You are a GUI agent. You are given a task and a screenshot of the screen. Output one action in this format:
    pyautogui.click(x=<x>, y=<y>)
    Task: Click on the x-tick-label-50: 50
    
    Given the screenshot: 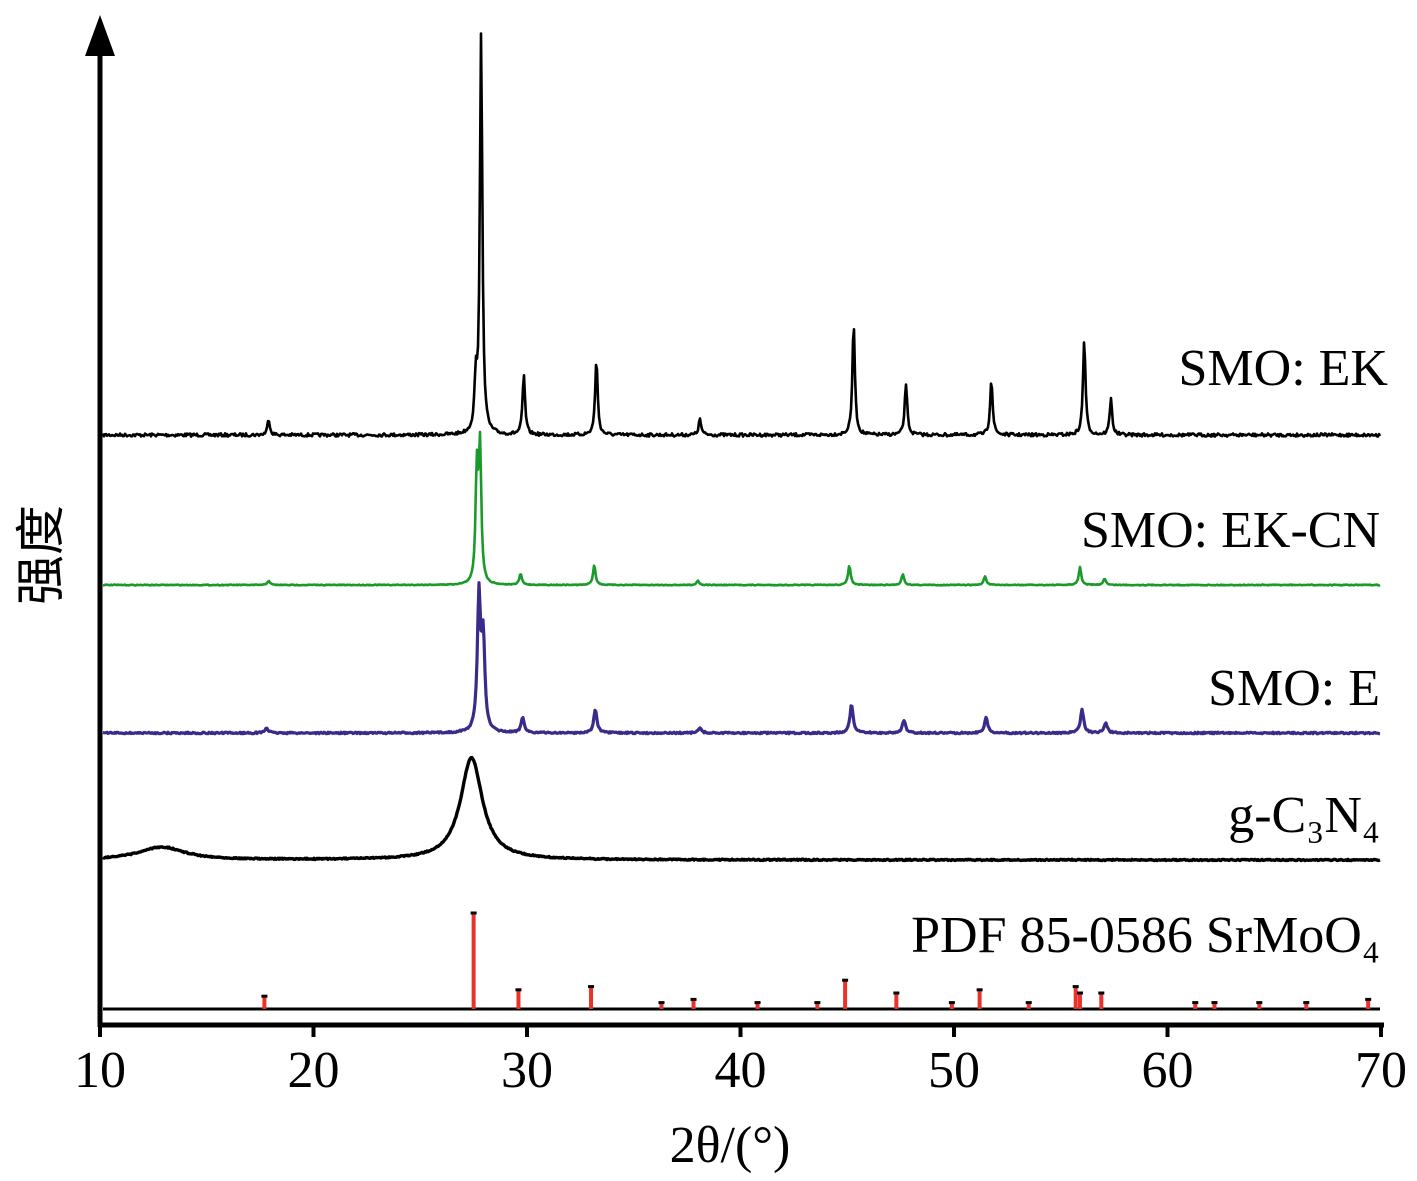 What is the action you would take?
    pyautogui.click(x=954, y=1070)
    